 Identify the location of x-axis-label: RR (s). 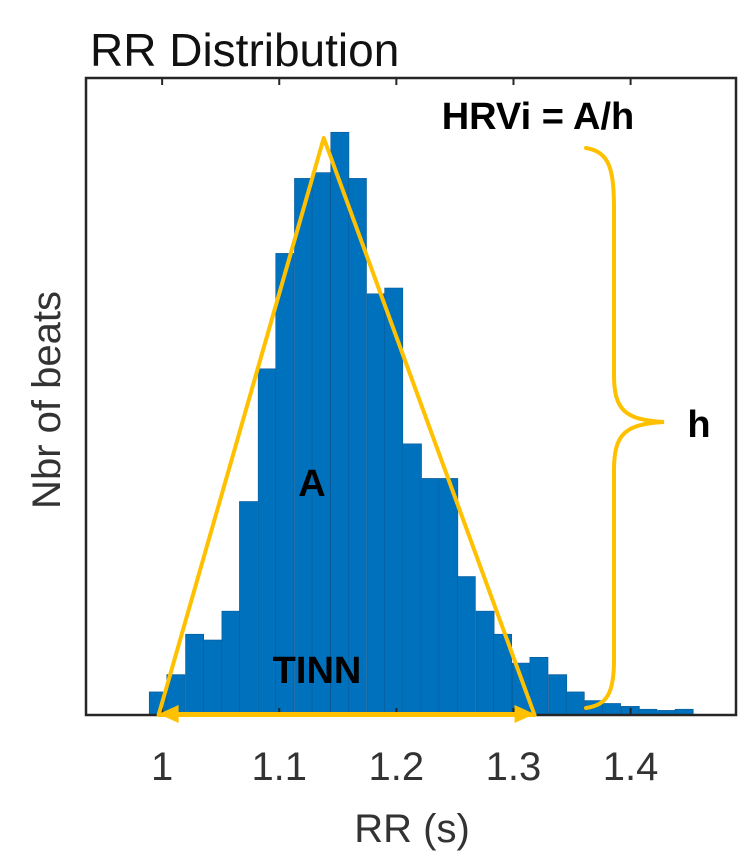
(412, 829).